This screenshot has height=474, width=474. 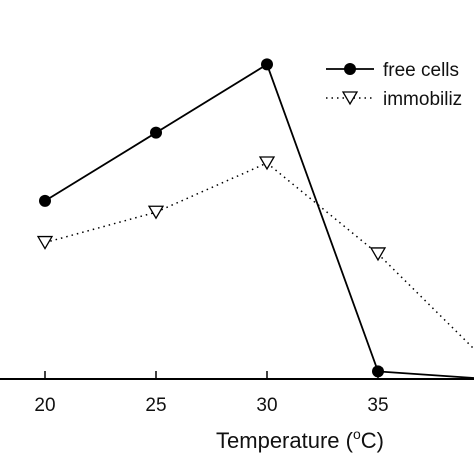 What do you see at coordinates (211, 393) in the screenshot?
I see `x-ticks: 20 25 30 35` at bounding box center [211, 393].